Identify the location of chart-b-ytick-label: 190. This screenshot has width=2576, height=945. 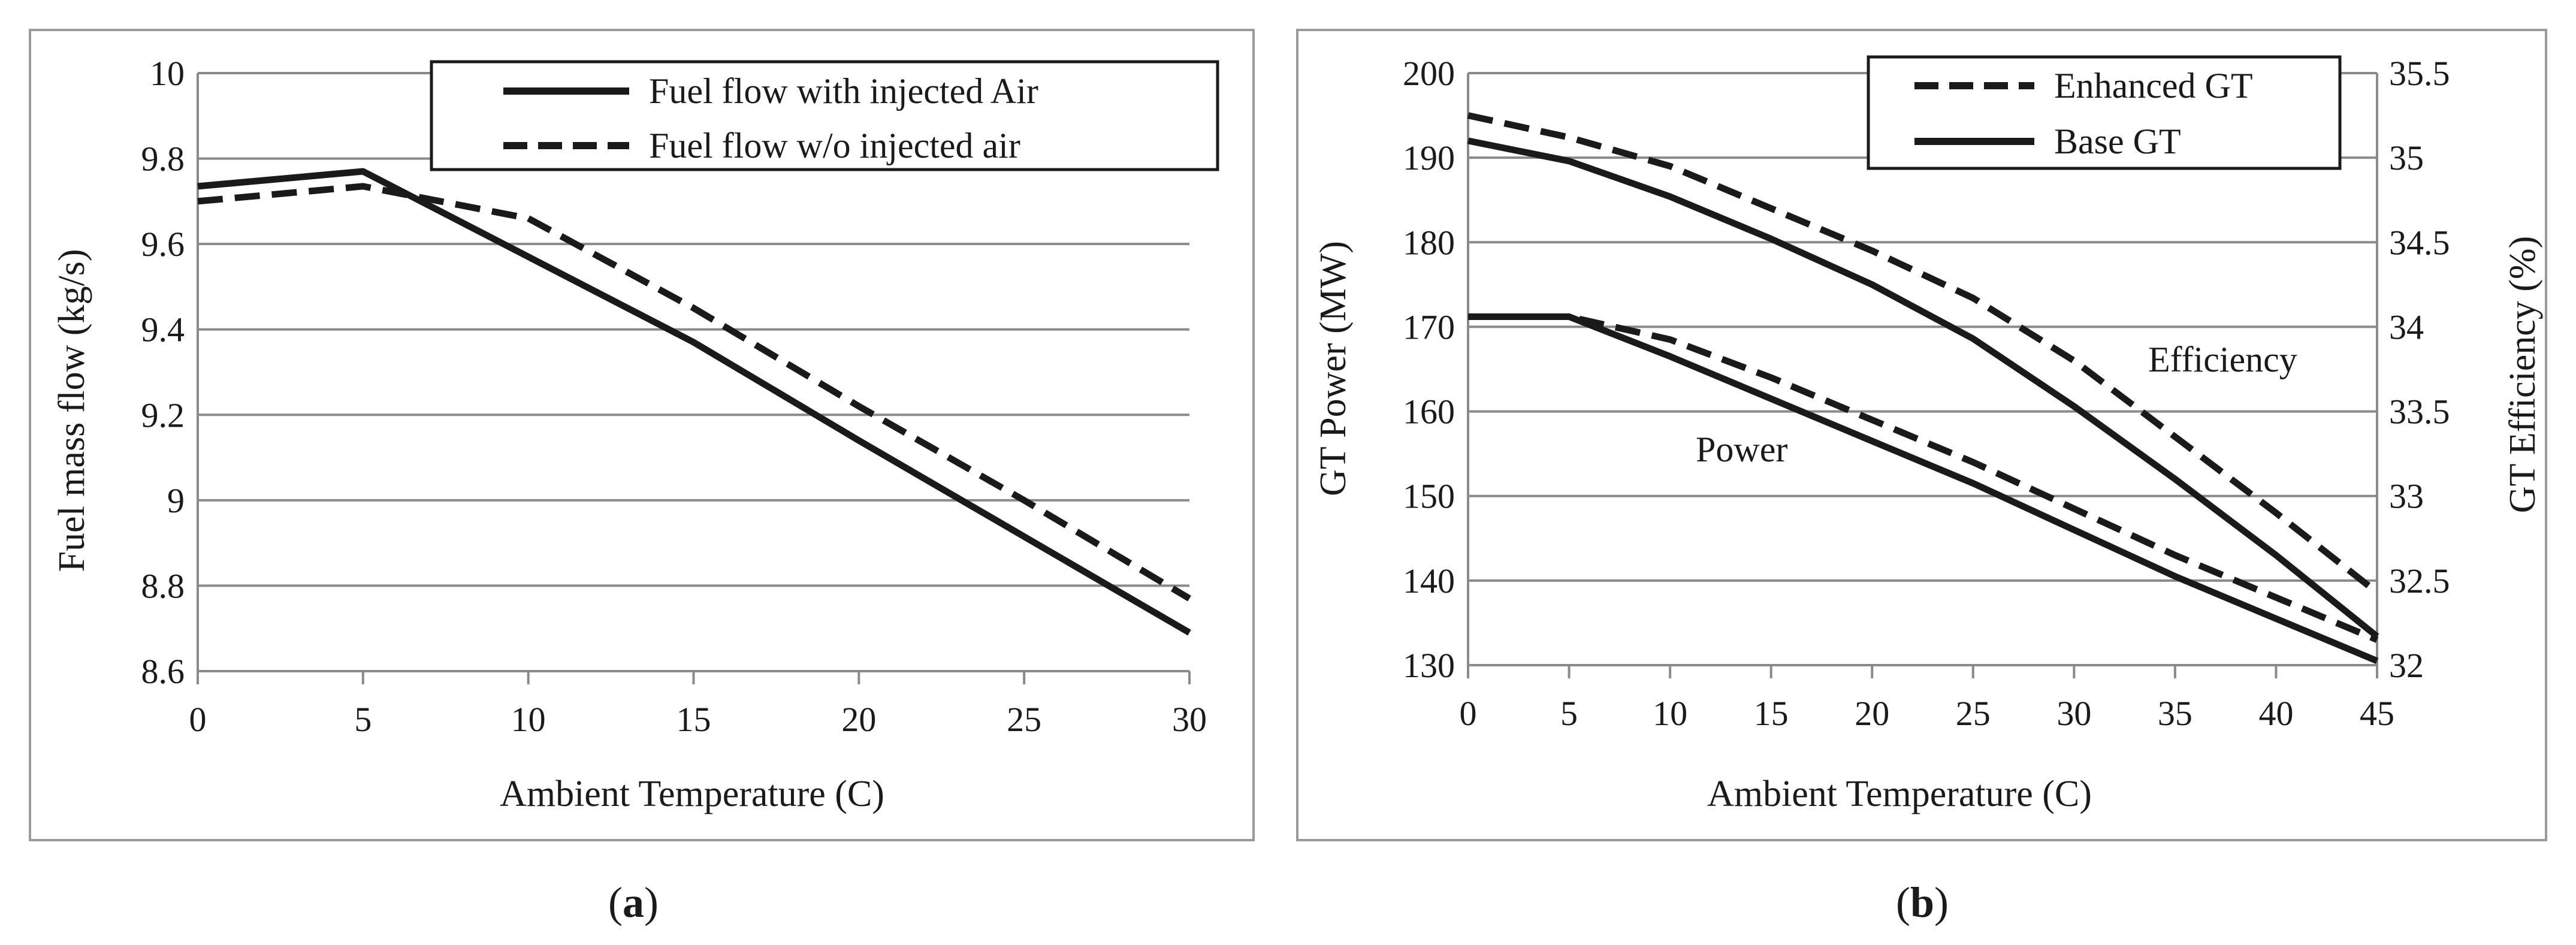
(1429, 157).